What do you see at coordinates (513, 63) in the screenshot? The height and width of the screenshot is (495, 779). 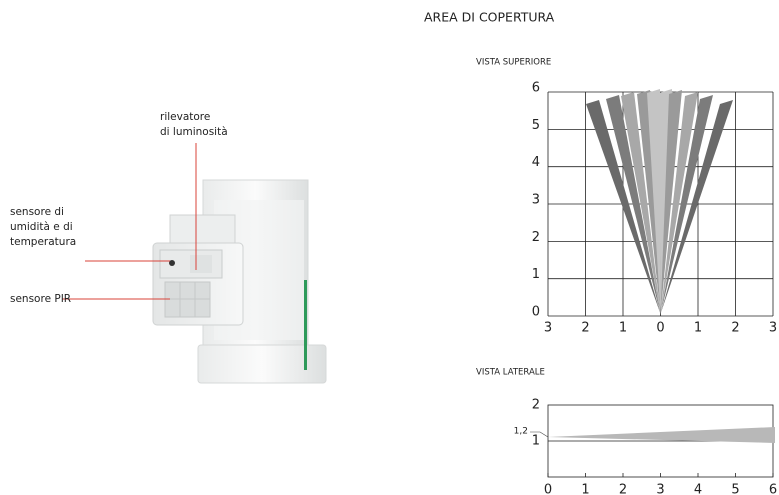 I see `top-view-title: VISTA SUPERIORE` at bounding box center [513, 63].